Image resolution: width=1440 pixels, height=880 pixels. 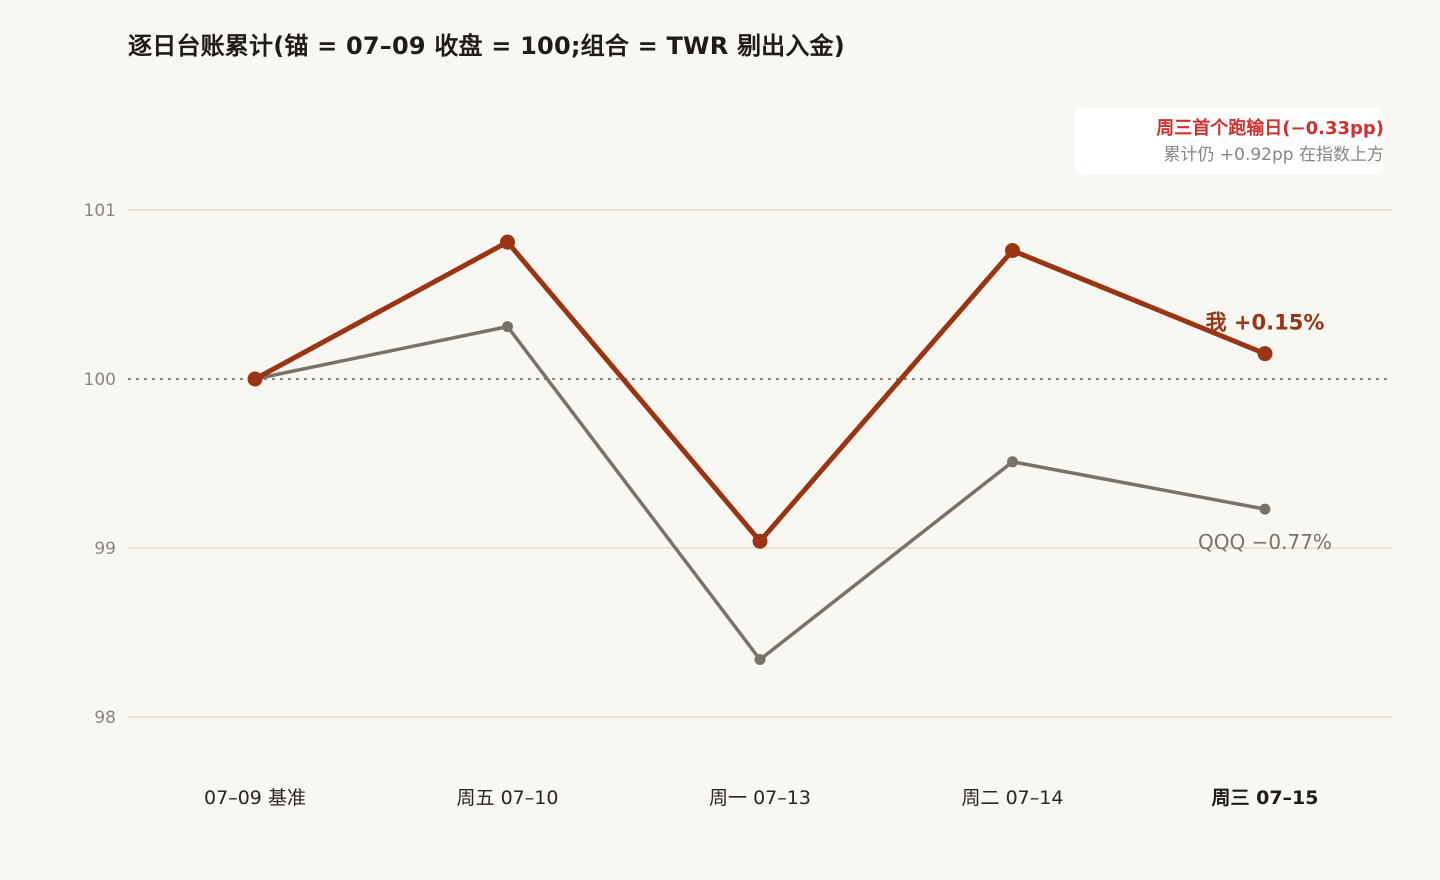 What do you see at coordinates (1265, 798) in the screenshot?
I see `x-tick-label: 周三 07–15` at bounding box center [1265, 798].